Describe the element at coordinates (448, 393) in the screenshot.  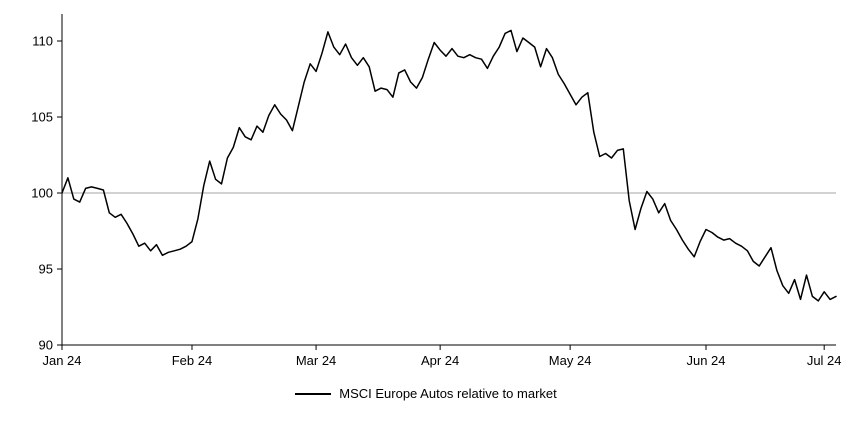
I see `legend-label: MSCI Europe Autos relative to market` at that location.